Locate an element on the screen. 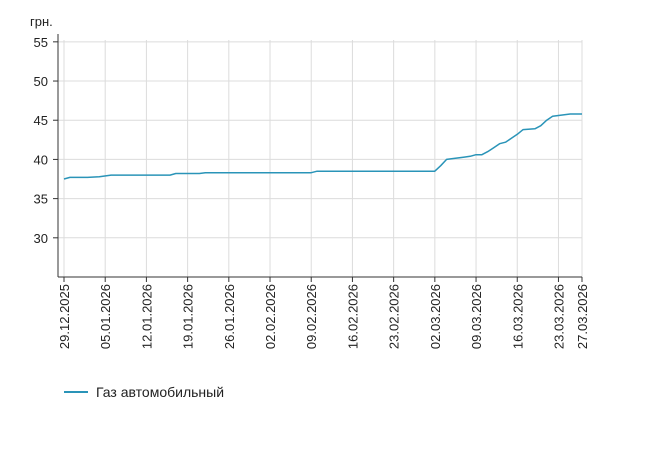 The height and width of the screenshot is (453, 666). legend-label-series-1: Газ автомобильный is located at coordinates (160, 392).